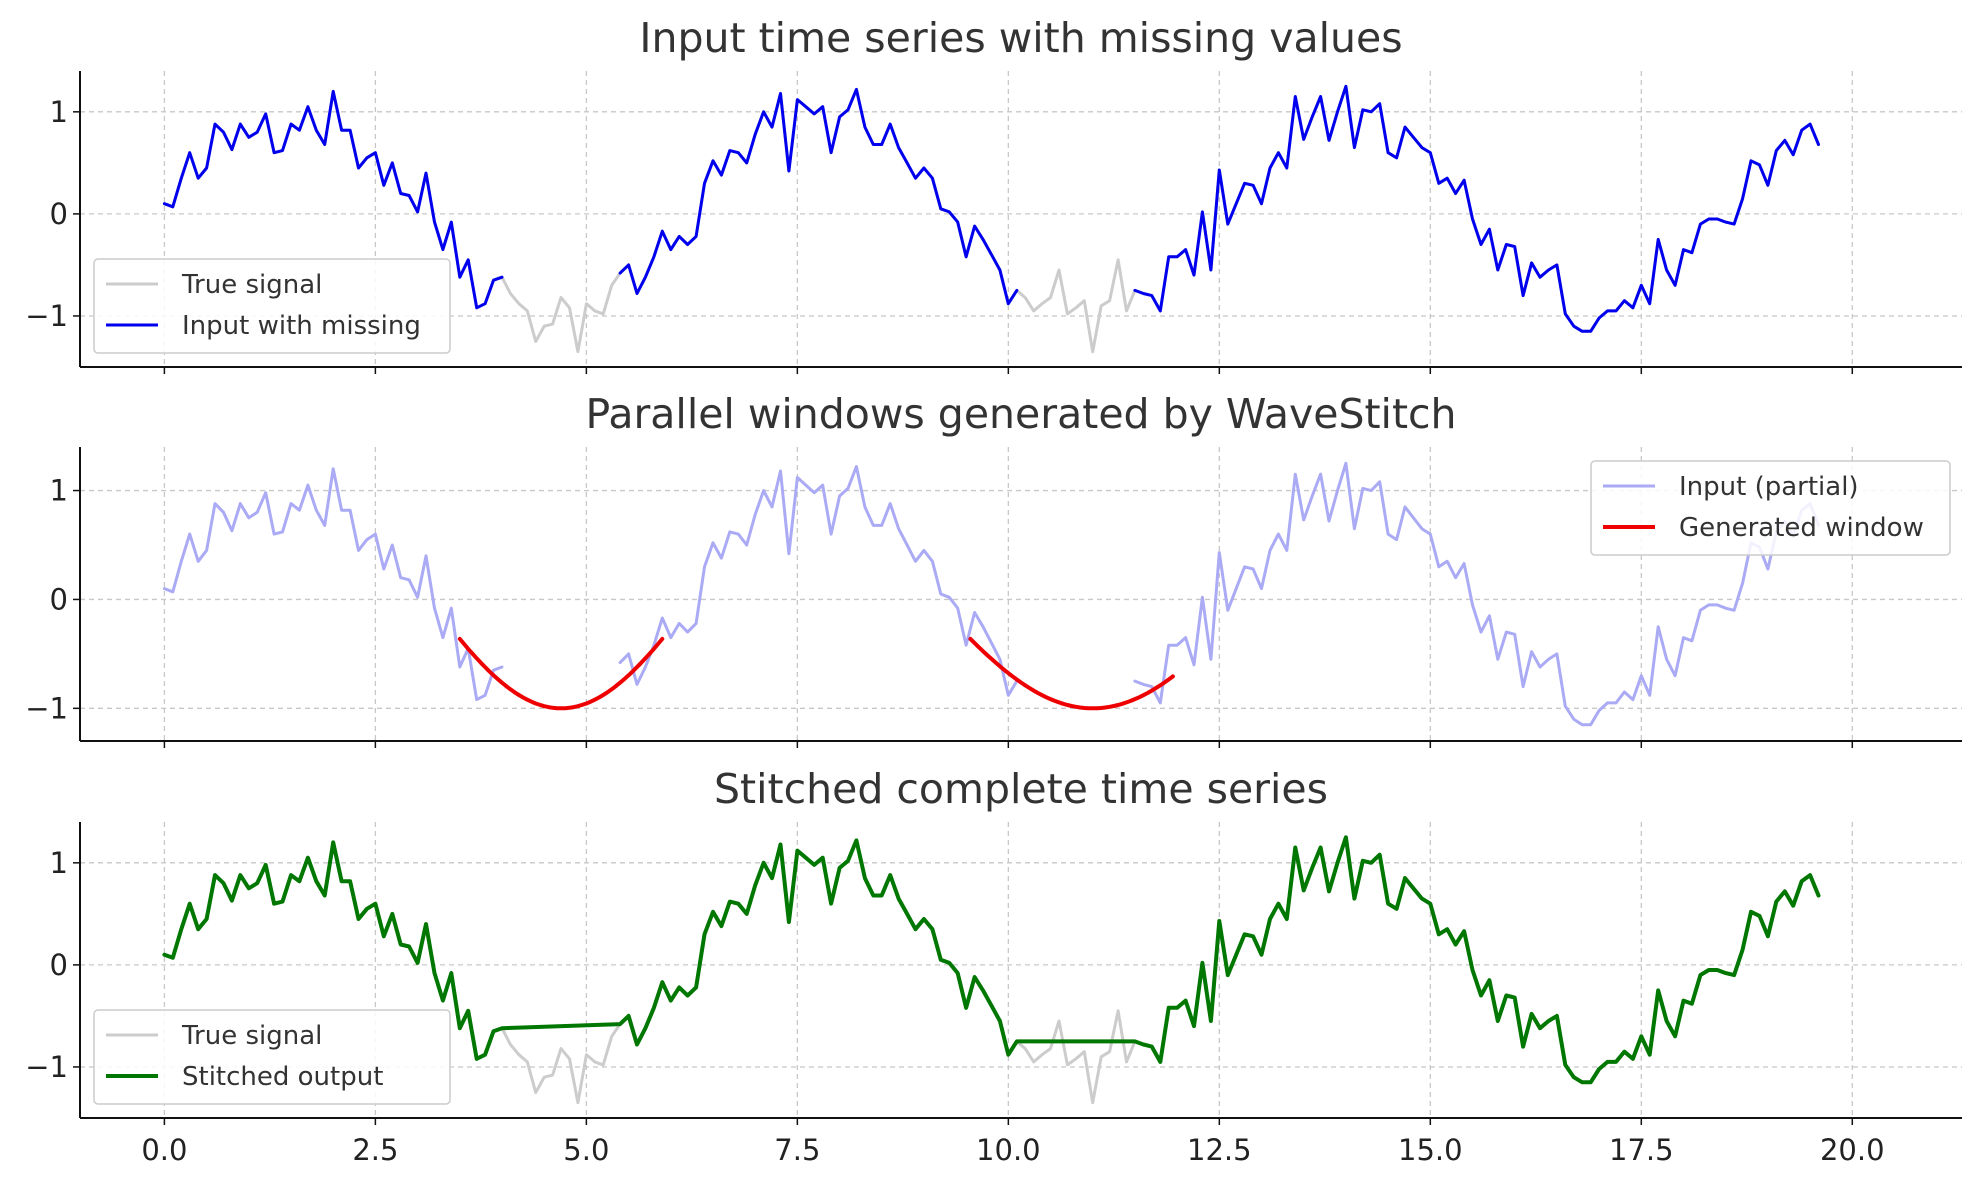 This screenshot has height=1180, width=1979. What do you see at coordinates (301, 326) in the screenshot?
I see `legend-label: Input with missing` at bounding box center [301, 326].